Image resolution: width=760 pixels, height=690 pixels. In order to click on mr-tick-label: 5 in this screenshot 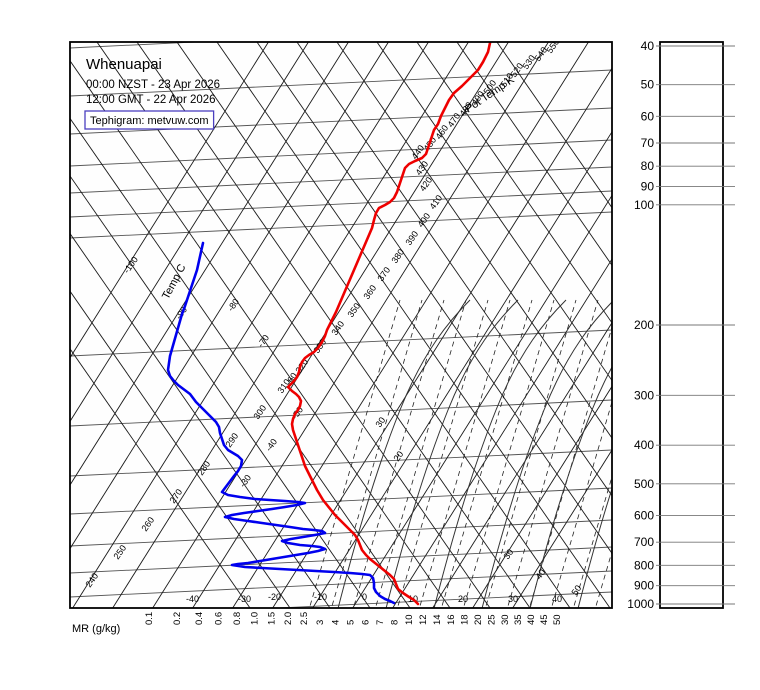, I will do `click(351, 622)`.